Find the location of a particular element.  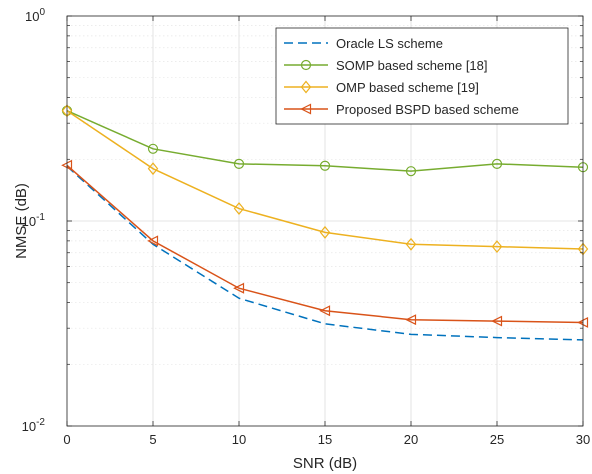

x-tick-label: 30 is located at coordinates (583, 439).